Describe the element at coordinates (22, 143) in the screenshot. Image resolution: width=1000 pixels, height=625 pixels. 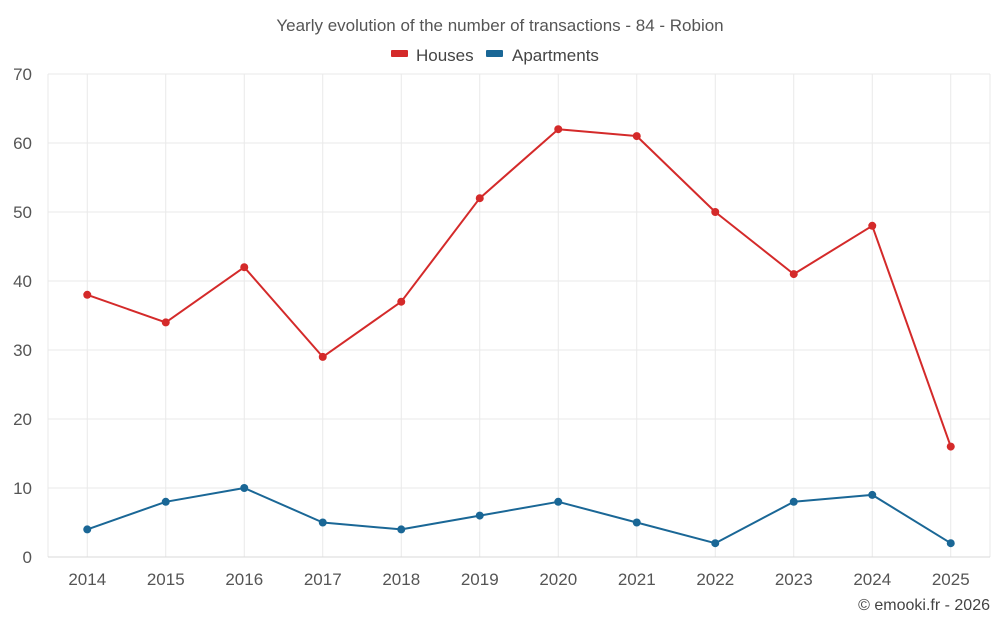
I see `y-tick-label: 60` at that location.